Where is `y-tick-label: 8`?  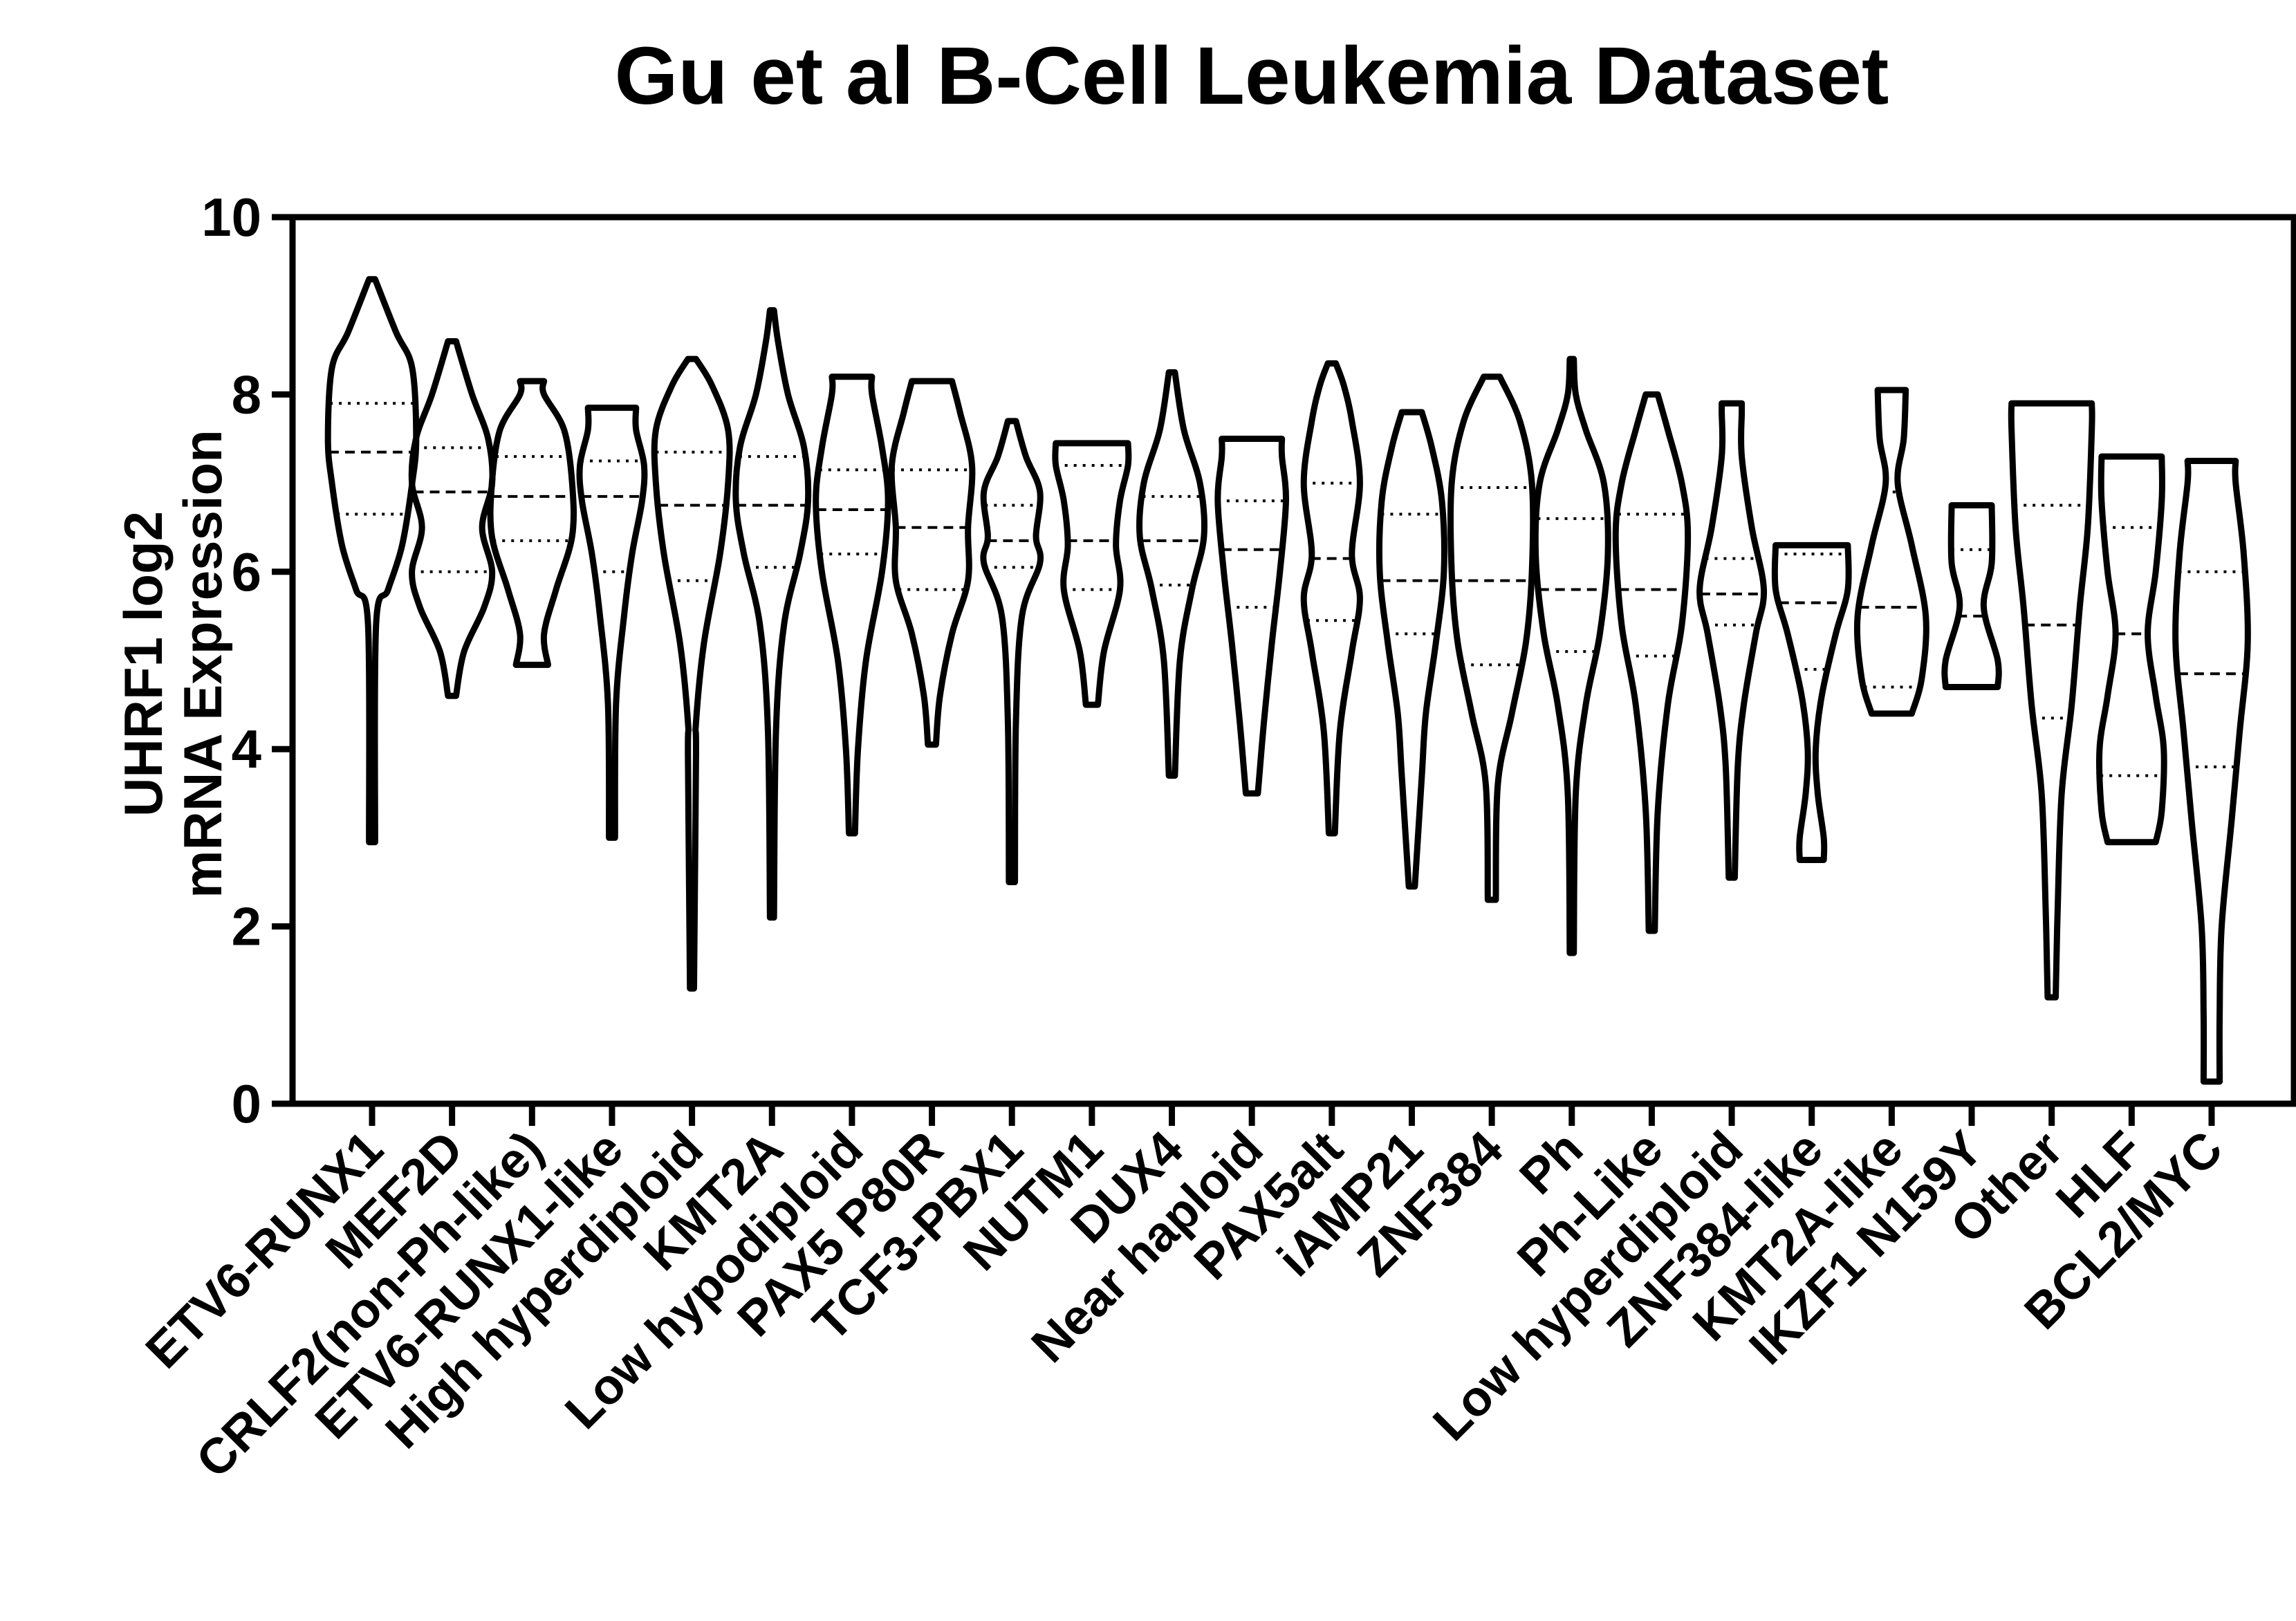
y-tick-label: 8 is located at coordinates (247, 394).